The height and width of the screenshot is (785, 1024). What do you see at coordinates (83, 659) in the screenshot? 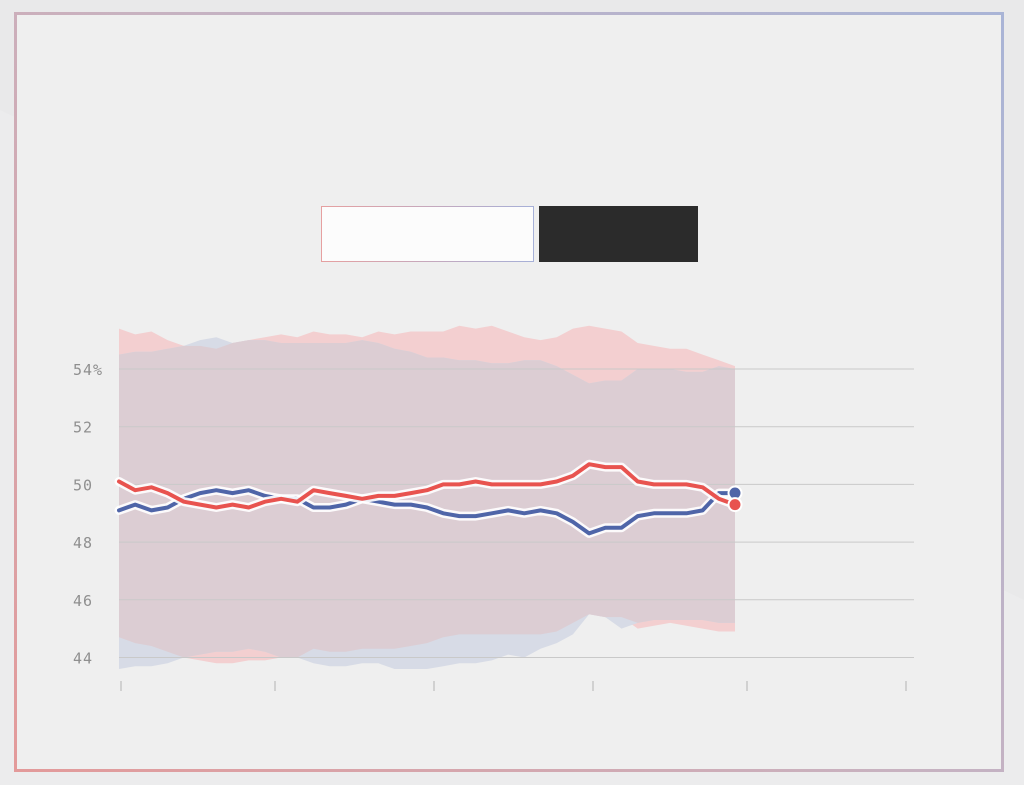
I see `y-tick-label: 44` at bounding box center [83, 659].